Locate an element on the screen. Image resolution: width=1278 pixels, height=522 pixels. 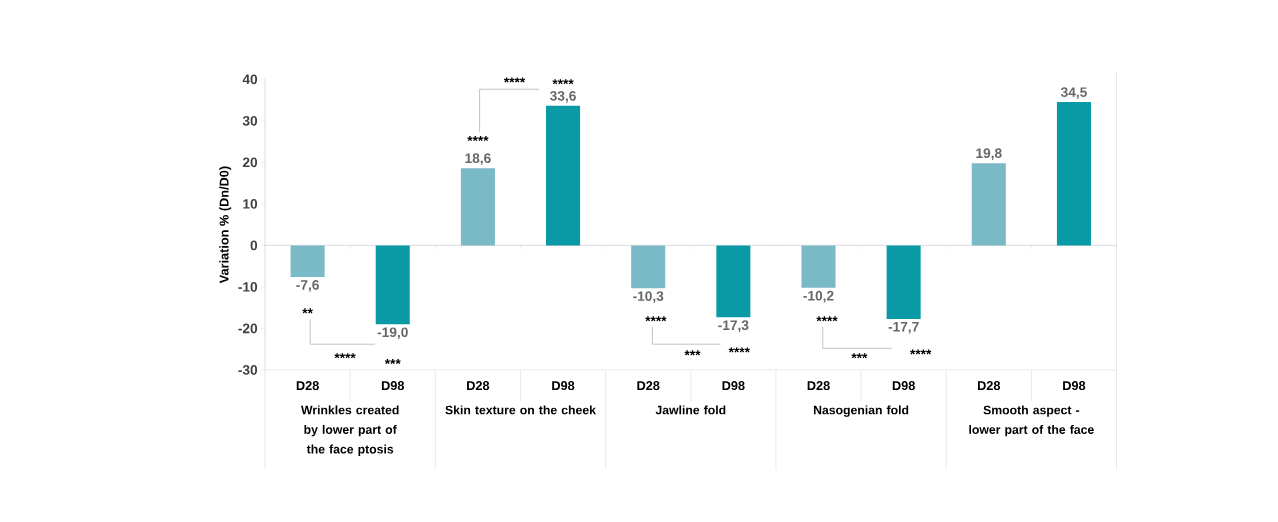
text: Nasogenian fold is located at coordinates (861, 411).